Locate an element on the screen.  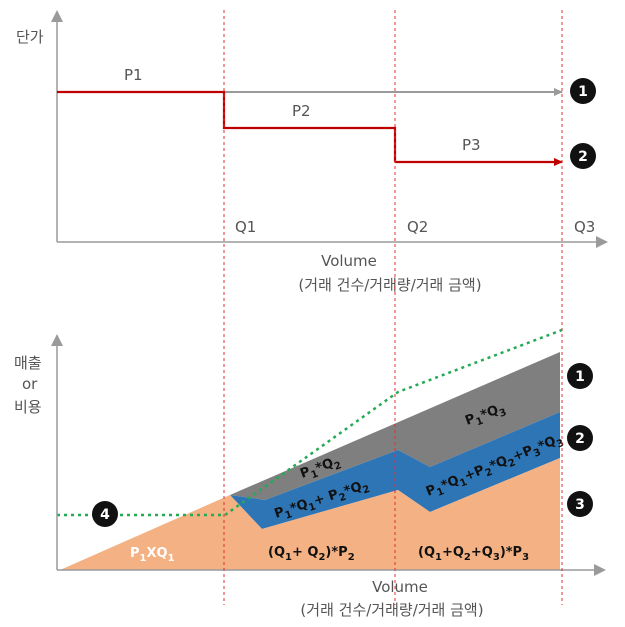
bottom-x-axis-label-line2: (거래 건수/거래량/거래 금액) is located at coordinates (391, 610).